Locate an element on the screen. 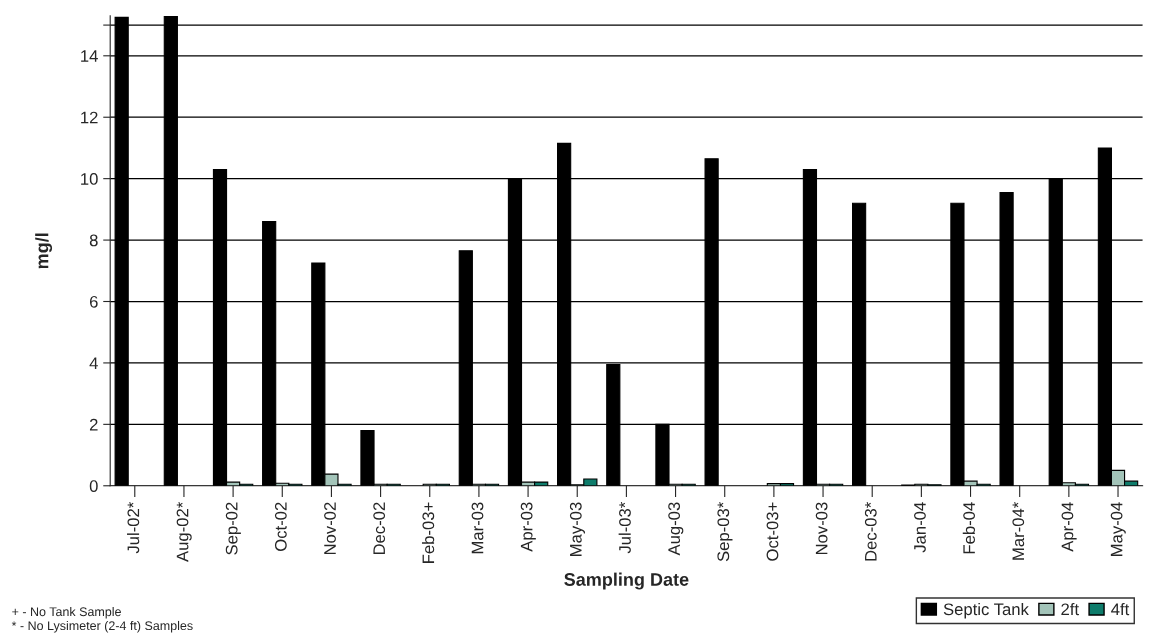 The height and width of the screenshot is (635, 1160). x-tick-label: Mar-04* is located at coordinates (1018, 531).